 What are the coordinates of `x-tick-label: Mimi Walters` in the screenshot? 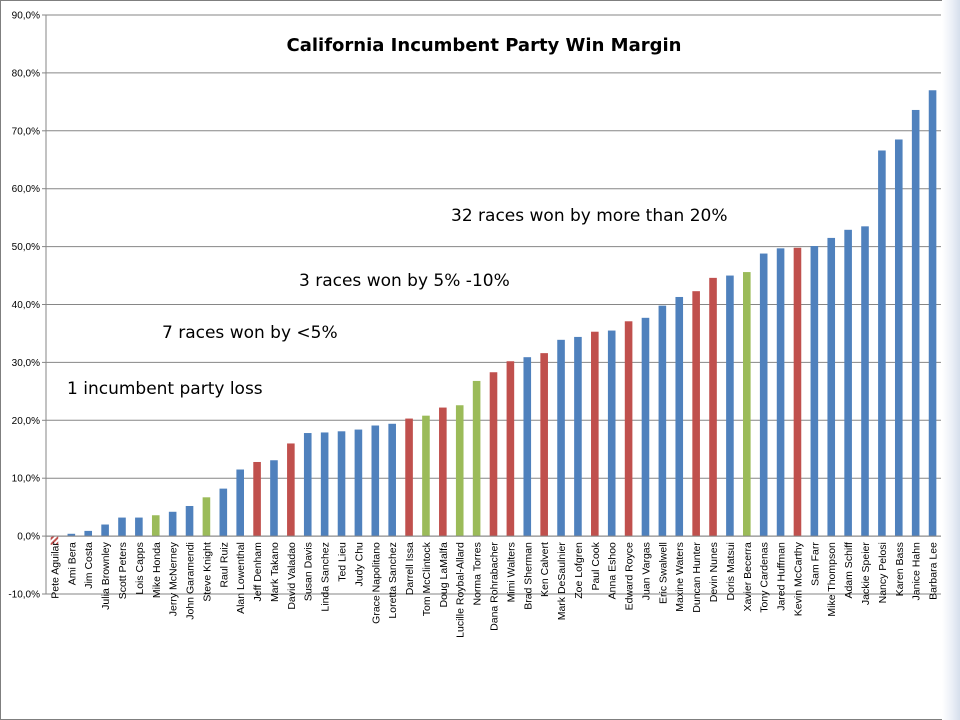 It's located at (511, 572).